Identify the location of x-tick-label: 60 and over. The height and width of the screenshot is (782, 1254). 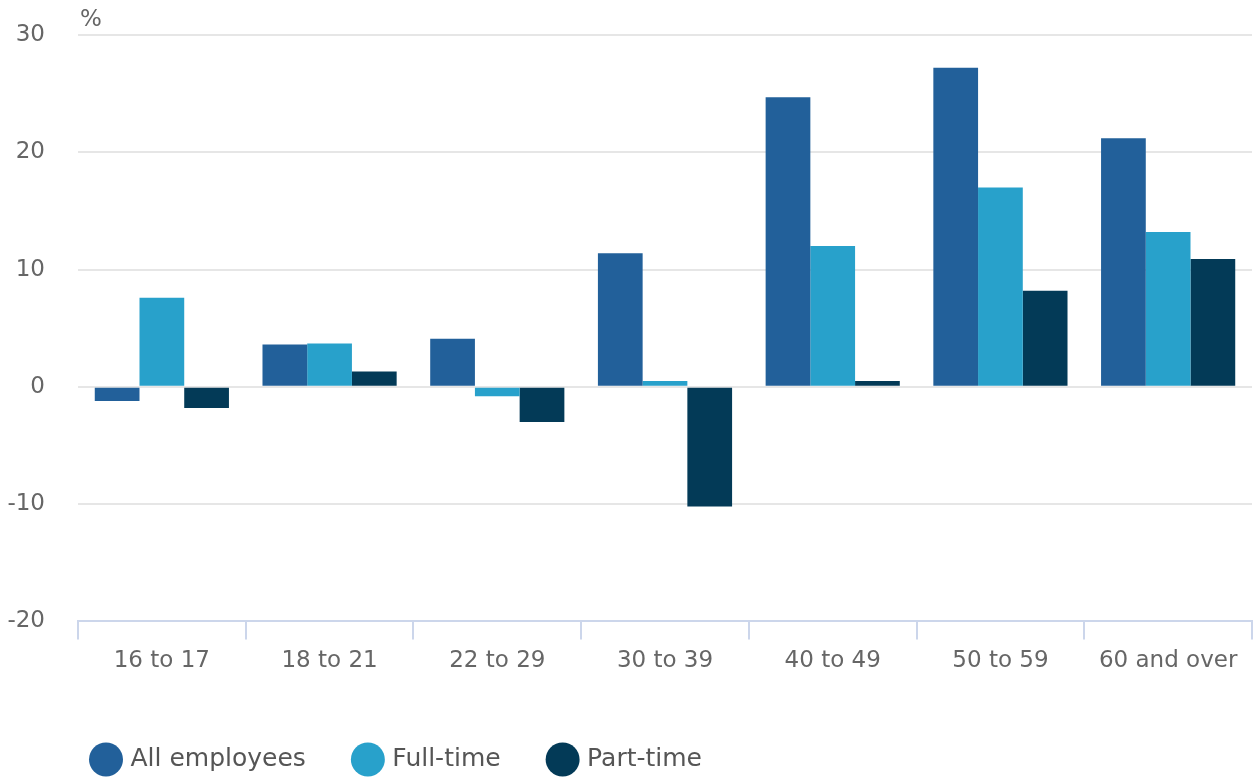
(1168, 659).